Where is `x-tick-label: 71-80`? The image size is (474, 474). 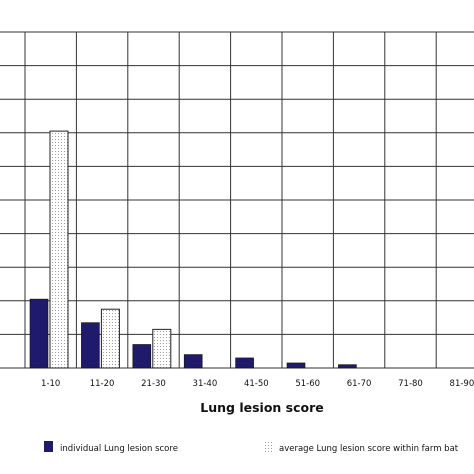
x-tick-label: 71-80 is located at coordinates (410, 384).